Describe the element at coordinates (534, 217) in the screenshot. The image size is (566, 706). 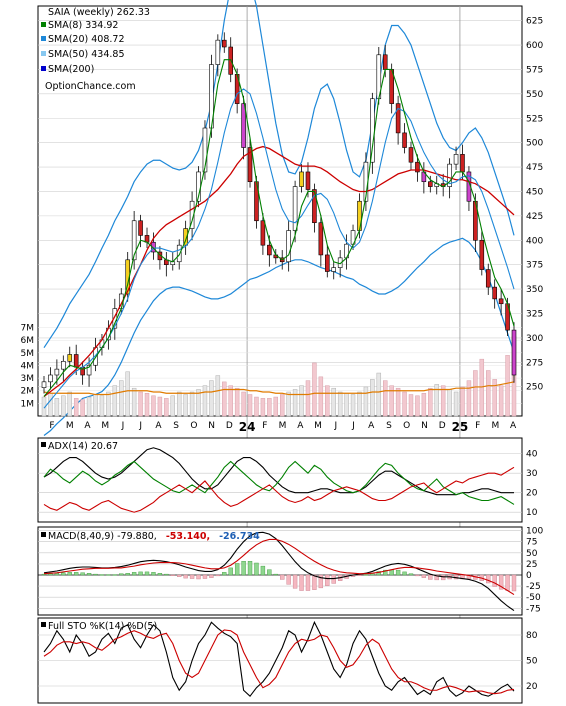
I see `price-tick-label: 425` at that location.